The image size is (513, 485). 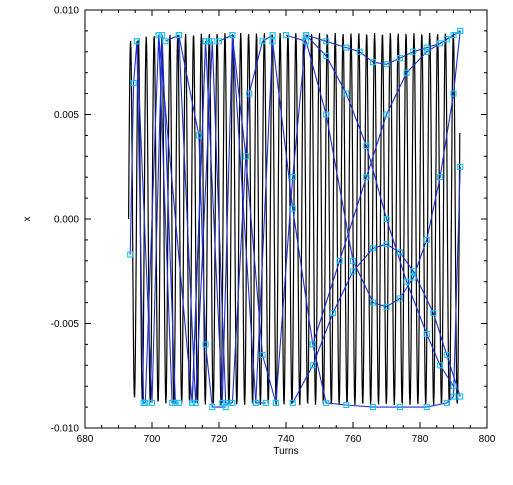 What do you see at coordinates (286, 439) in the screenshot?
I see `x-tick-label: 740` at bounding box center [286, 439].